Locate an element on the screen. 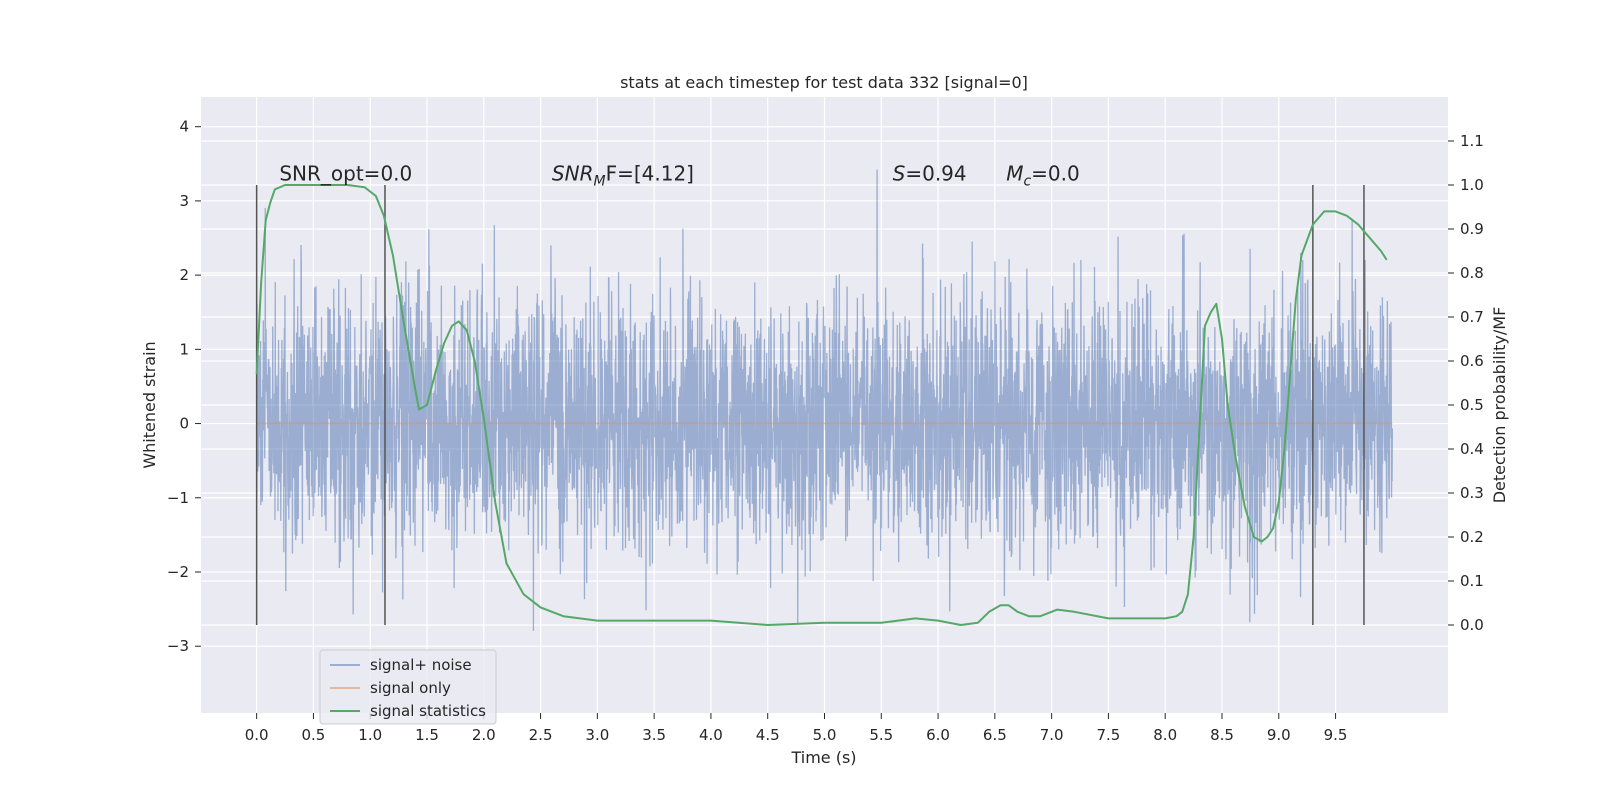 This screenshot has height=800, width=1600. x-tick-label-16: 8.0 is located at coordinates (1165, 735).